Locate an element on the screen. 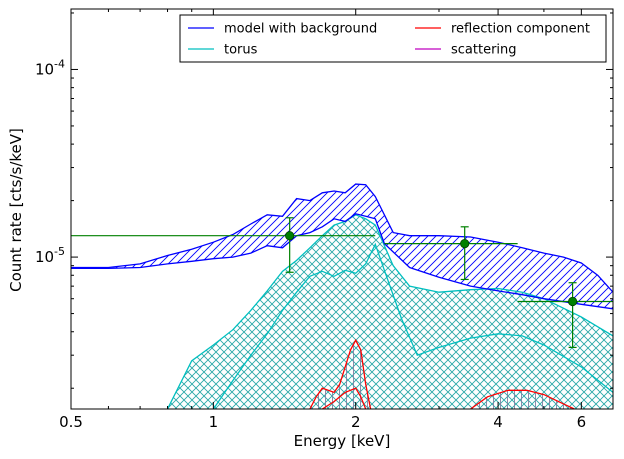  reflection-peak2-line is located at coordinates (522, 399).